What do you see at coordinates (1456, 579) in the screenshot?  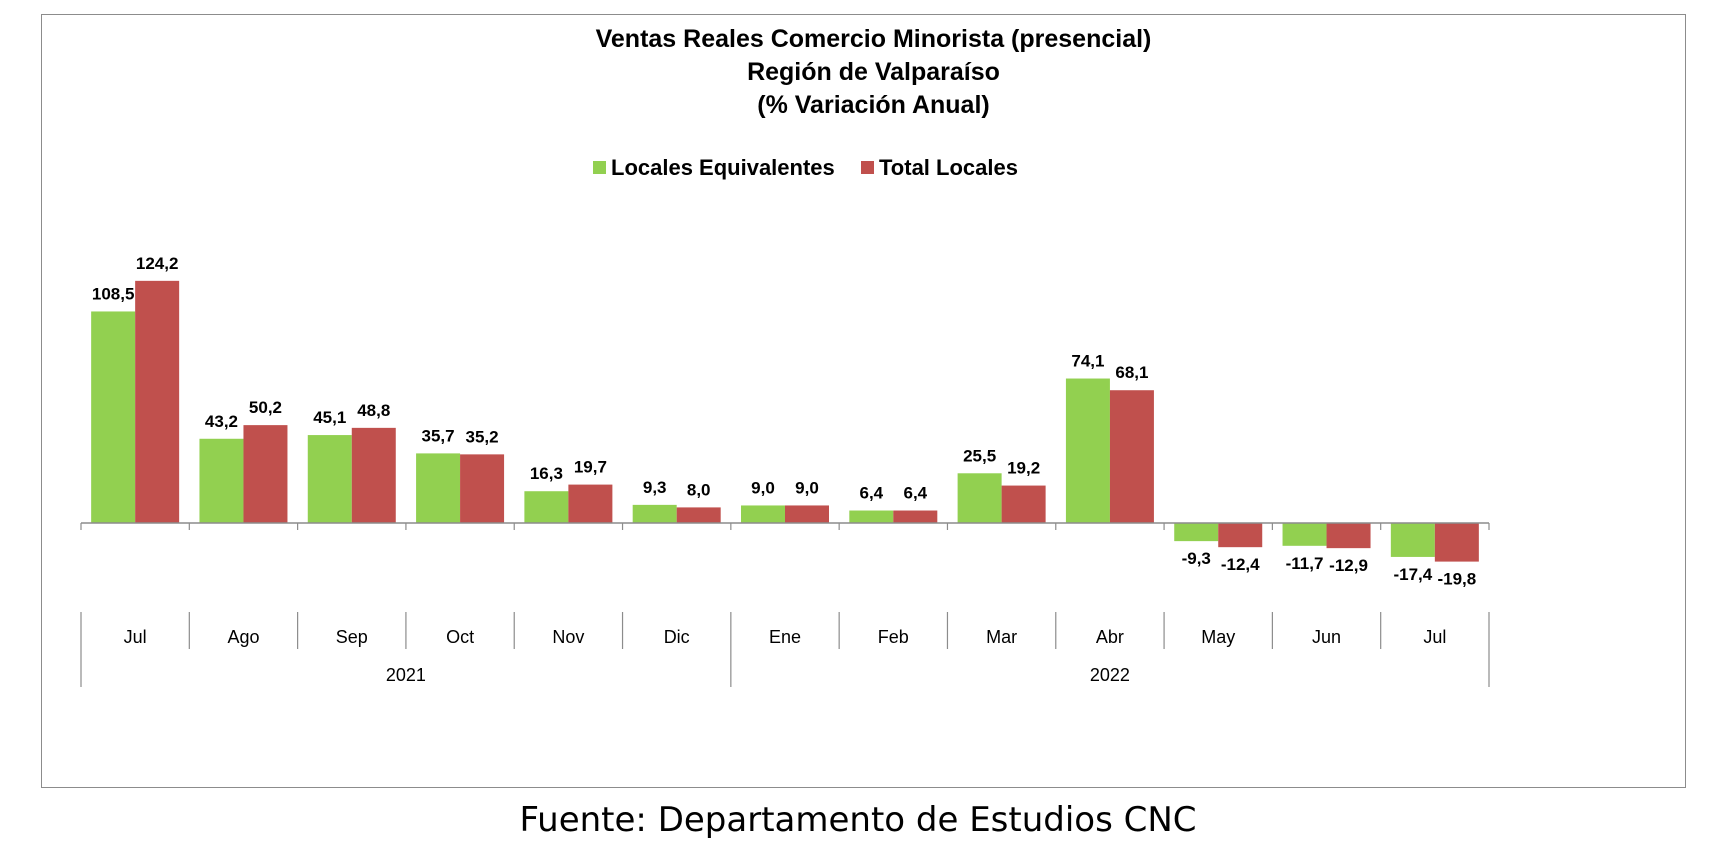 I see `data-label: -19,8` at bounding box center [1456, 579].